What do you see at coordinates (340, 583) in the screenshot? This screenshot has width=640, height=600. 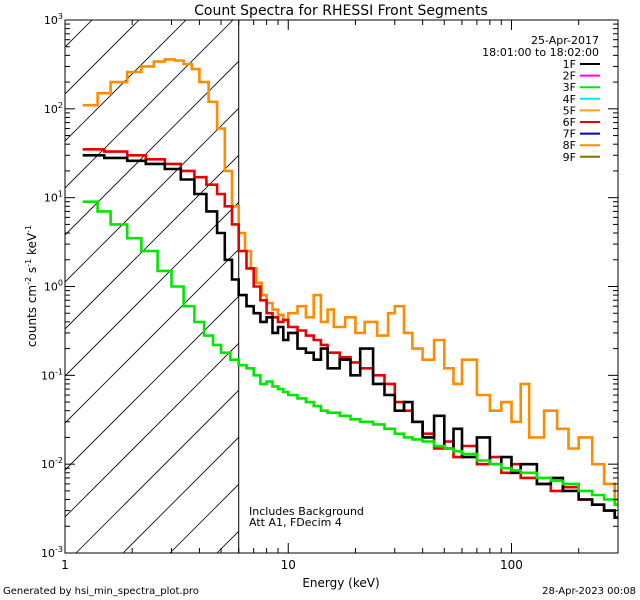 I see `x-axis-label: Energy (keV)` at bounding box center [340, 583].